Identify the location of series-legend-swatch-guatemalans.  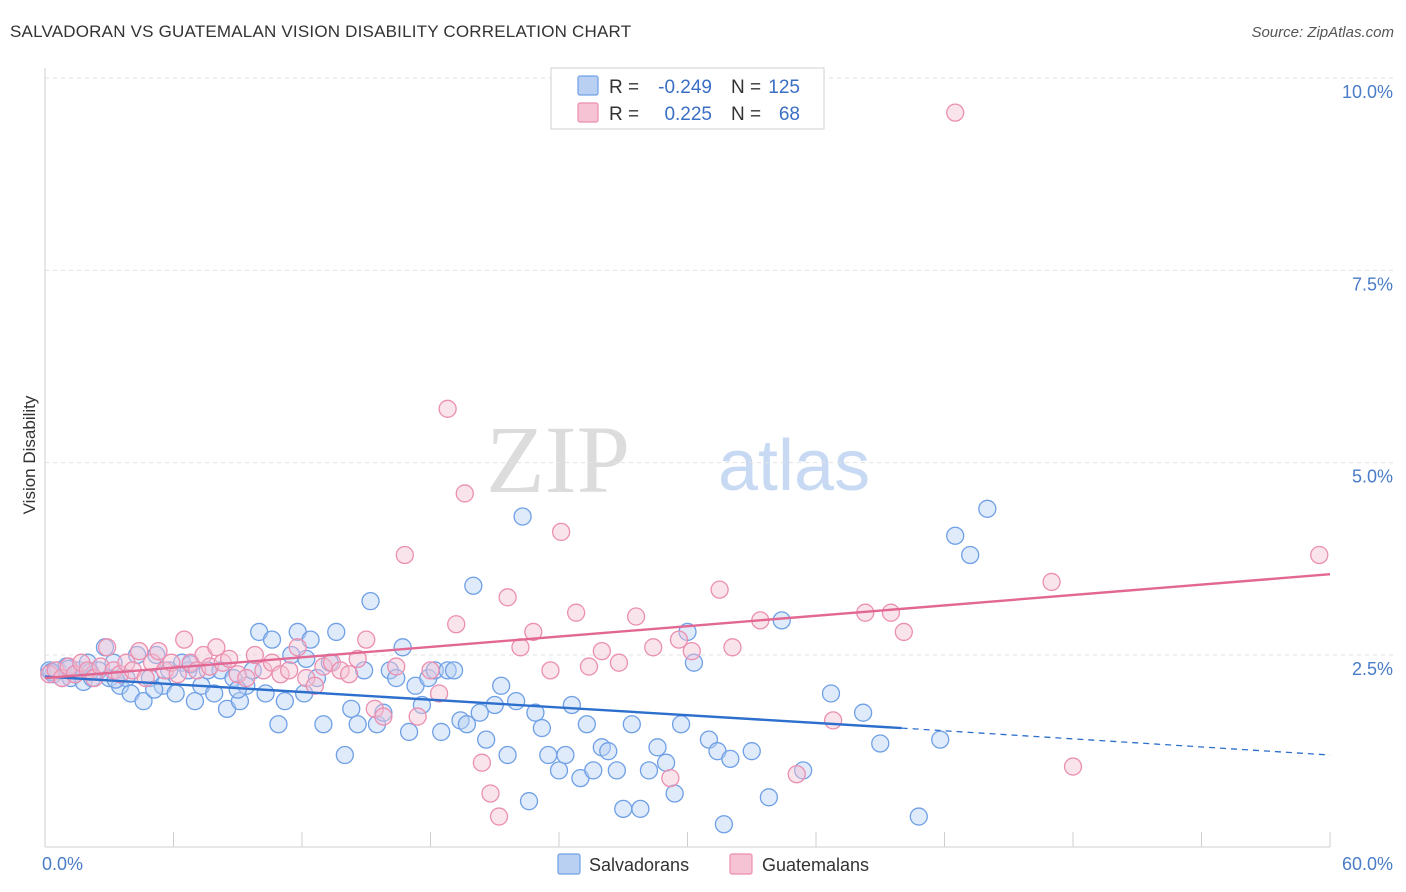
(741, 864).